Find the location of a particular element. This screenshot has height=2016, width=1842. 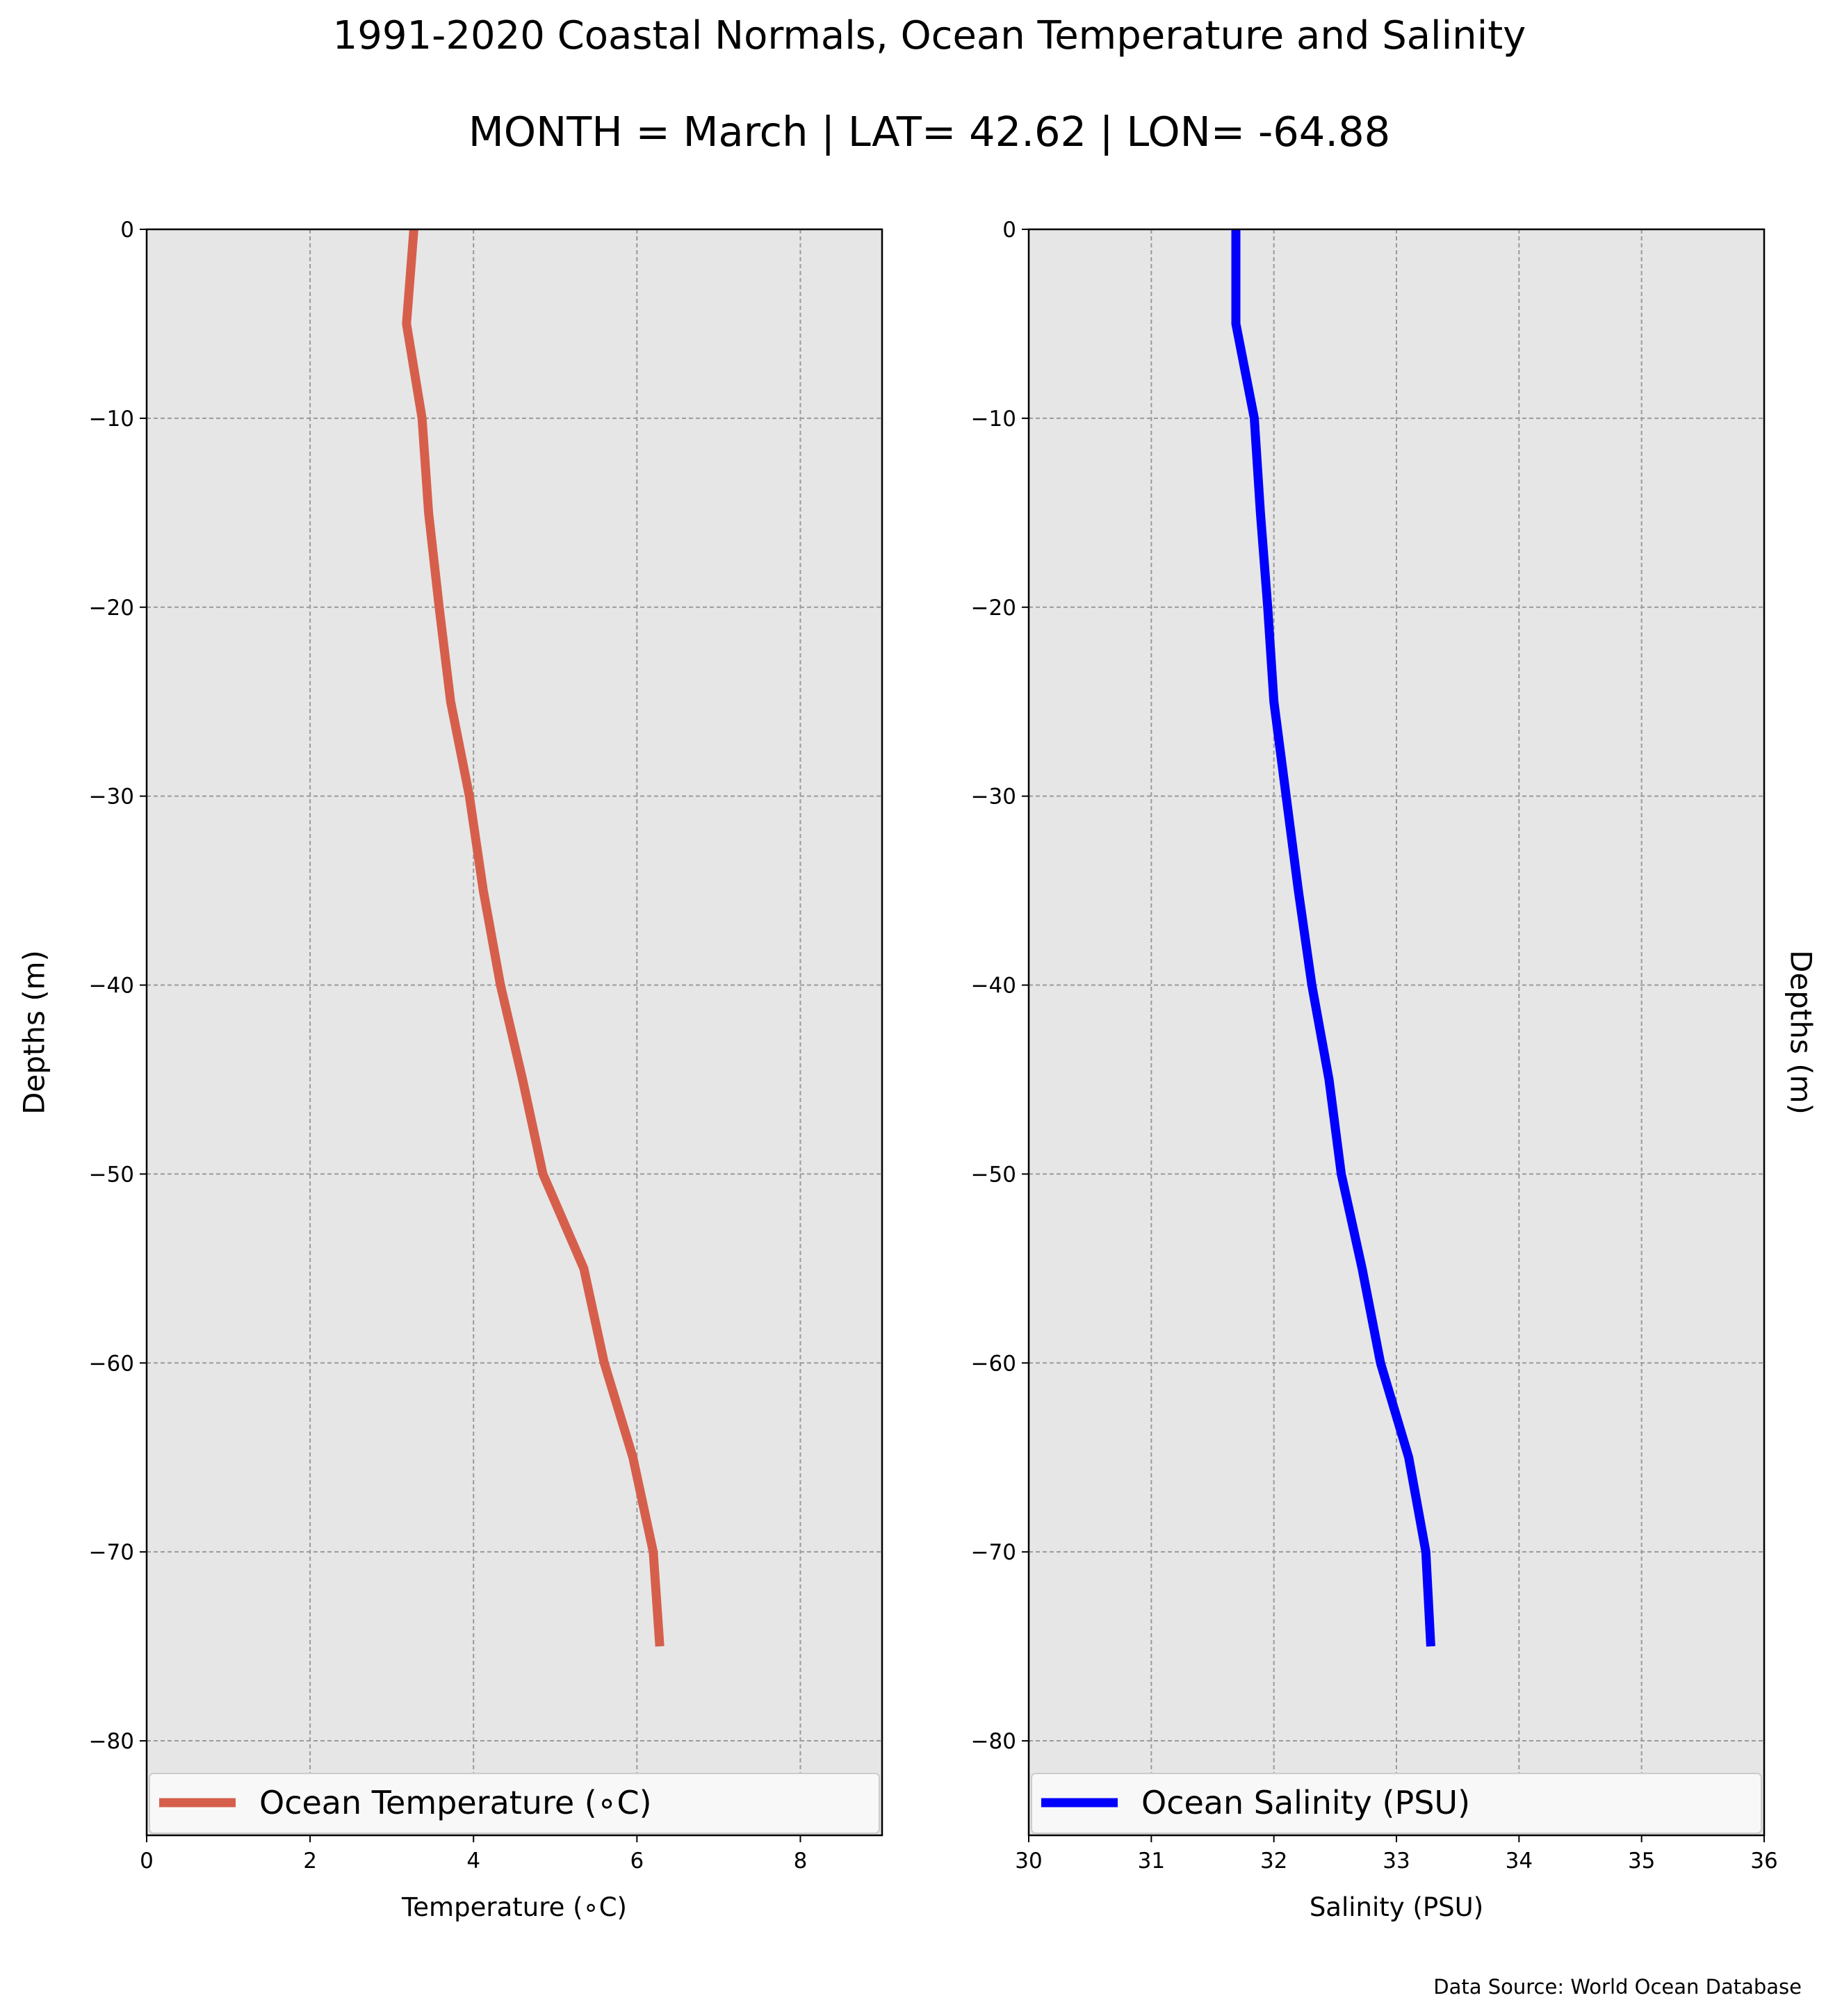

temperature-y-tick-label: −80 is located at coordinates (112, 1742).